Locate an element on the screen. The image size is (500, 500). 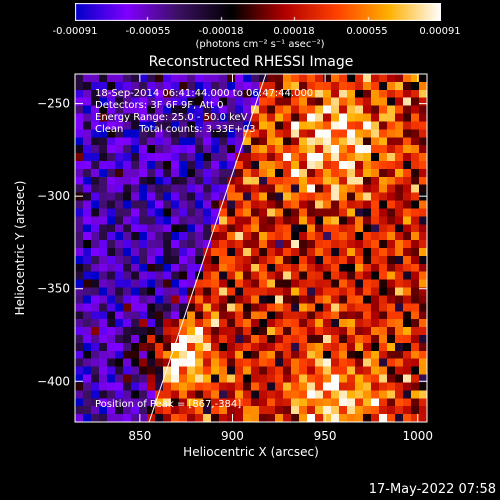
annotation-peak-position: Position of Peak = [867,-384] is located at coordinates (168, 404).